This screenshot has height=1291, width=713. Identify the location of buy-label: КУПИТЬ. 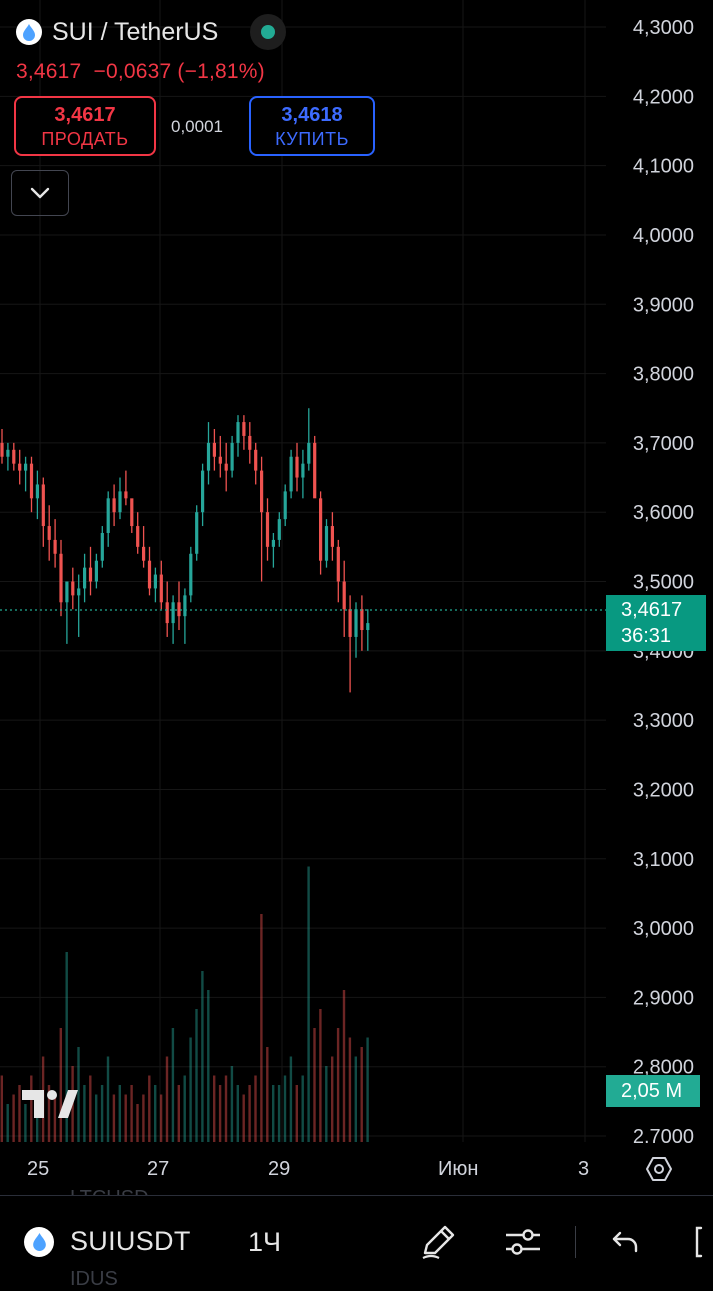
(312, 139).